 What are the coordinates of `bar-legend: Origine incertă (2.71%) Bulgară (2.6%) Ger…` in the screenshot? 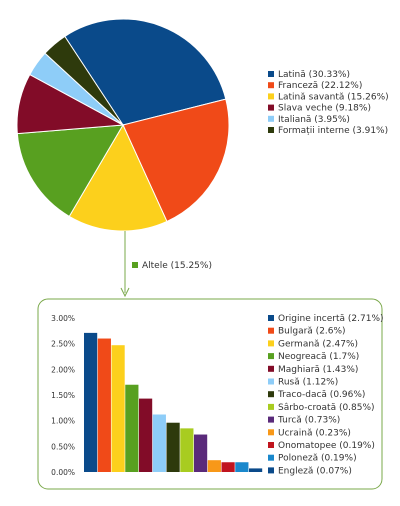 It's located at (326, 395).